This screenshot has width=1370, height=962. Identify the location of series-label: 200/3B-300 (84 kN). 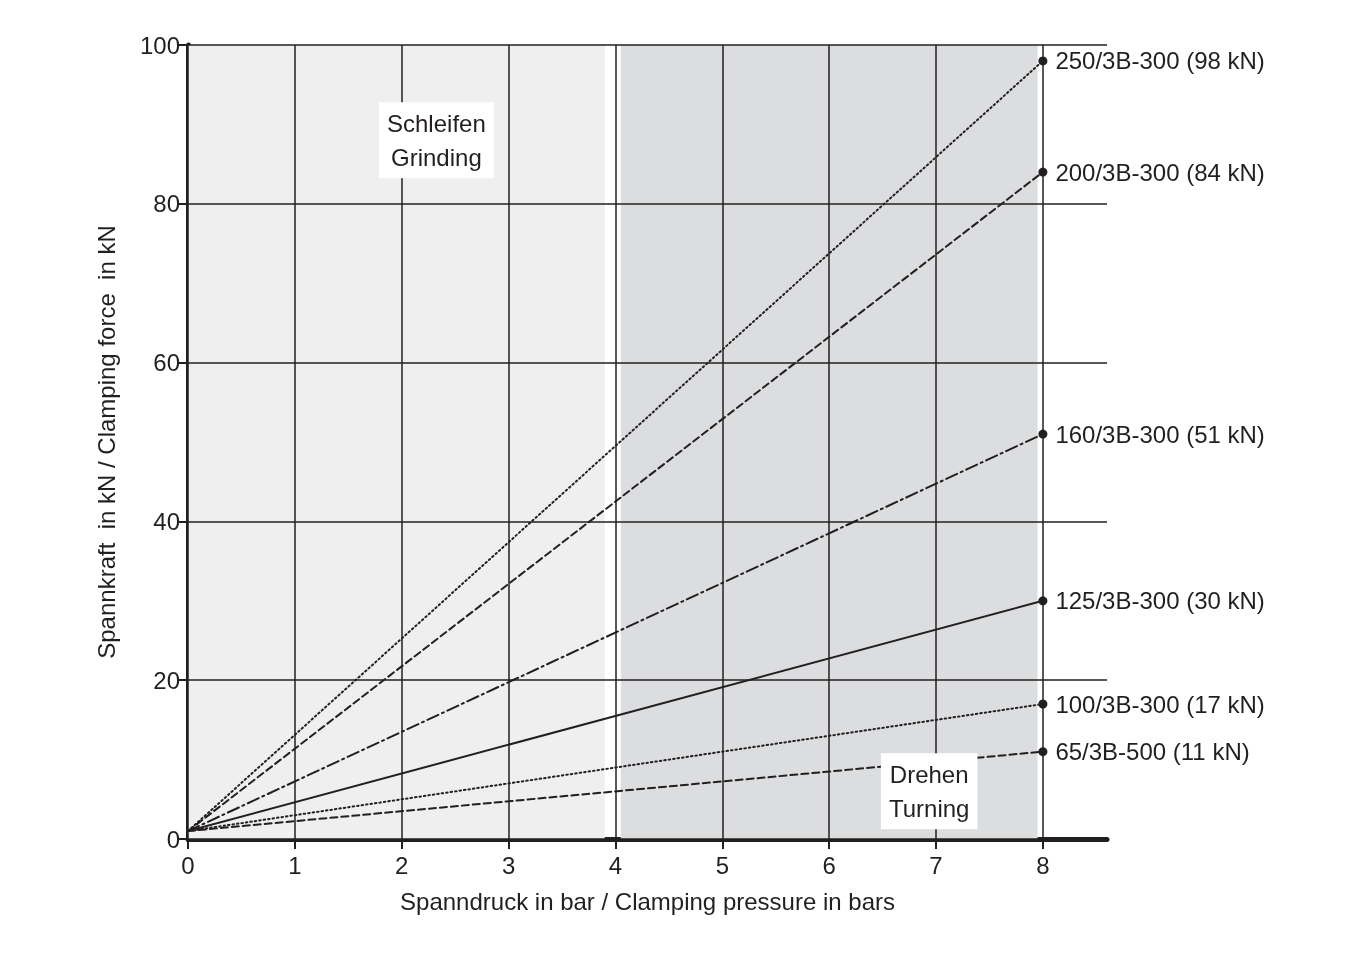
(1160, 172).